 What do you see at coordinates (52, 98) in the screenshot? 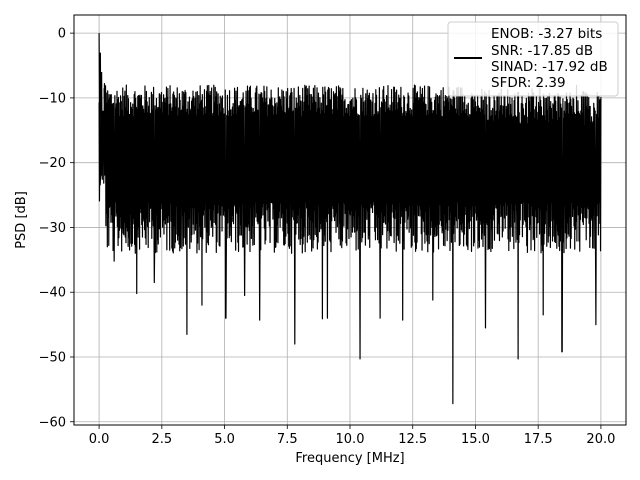
I see `y-tick-label: −10` at bounding box center [52, 98].